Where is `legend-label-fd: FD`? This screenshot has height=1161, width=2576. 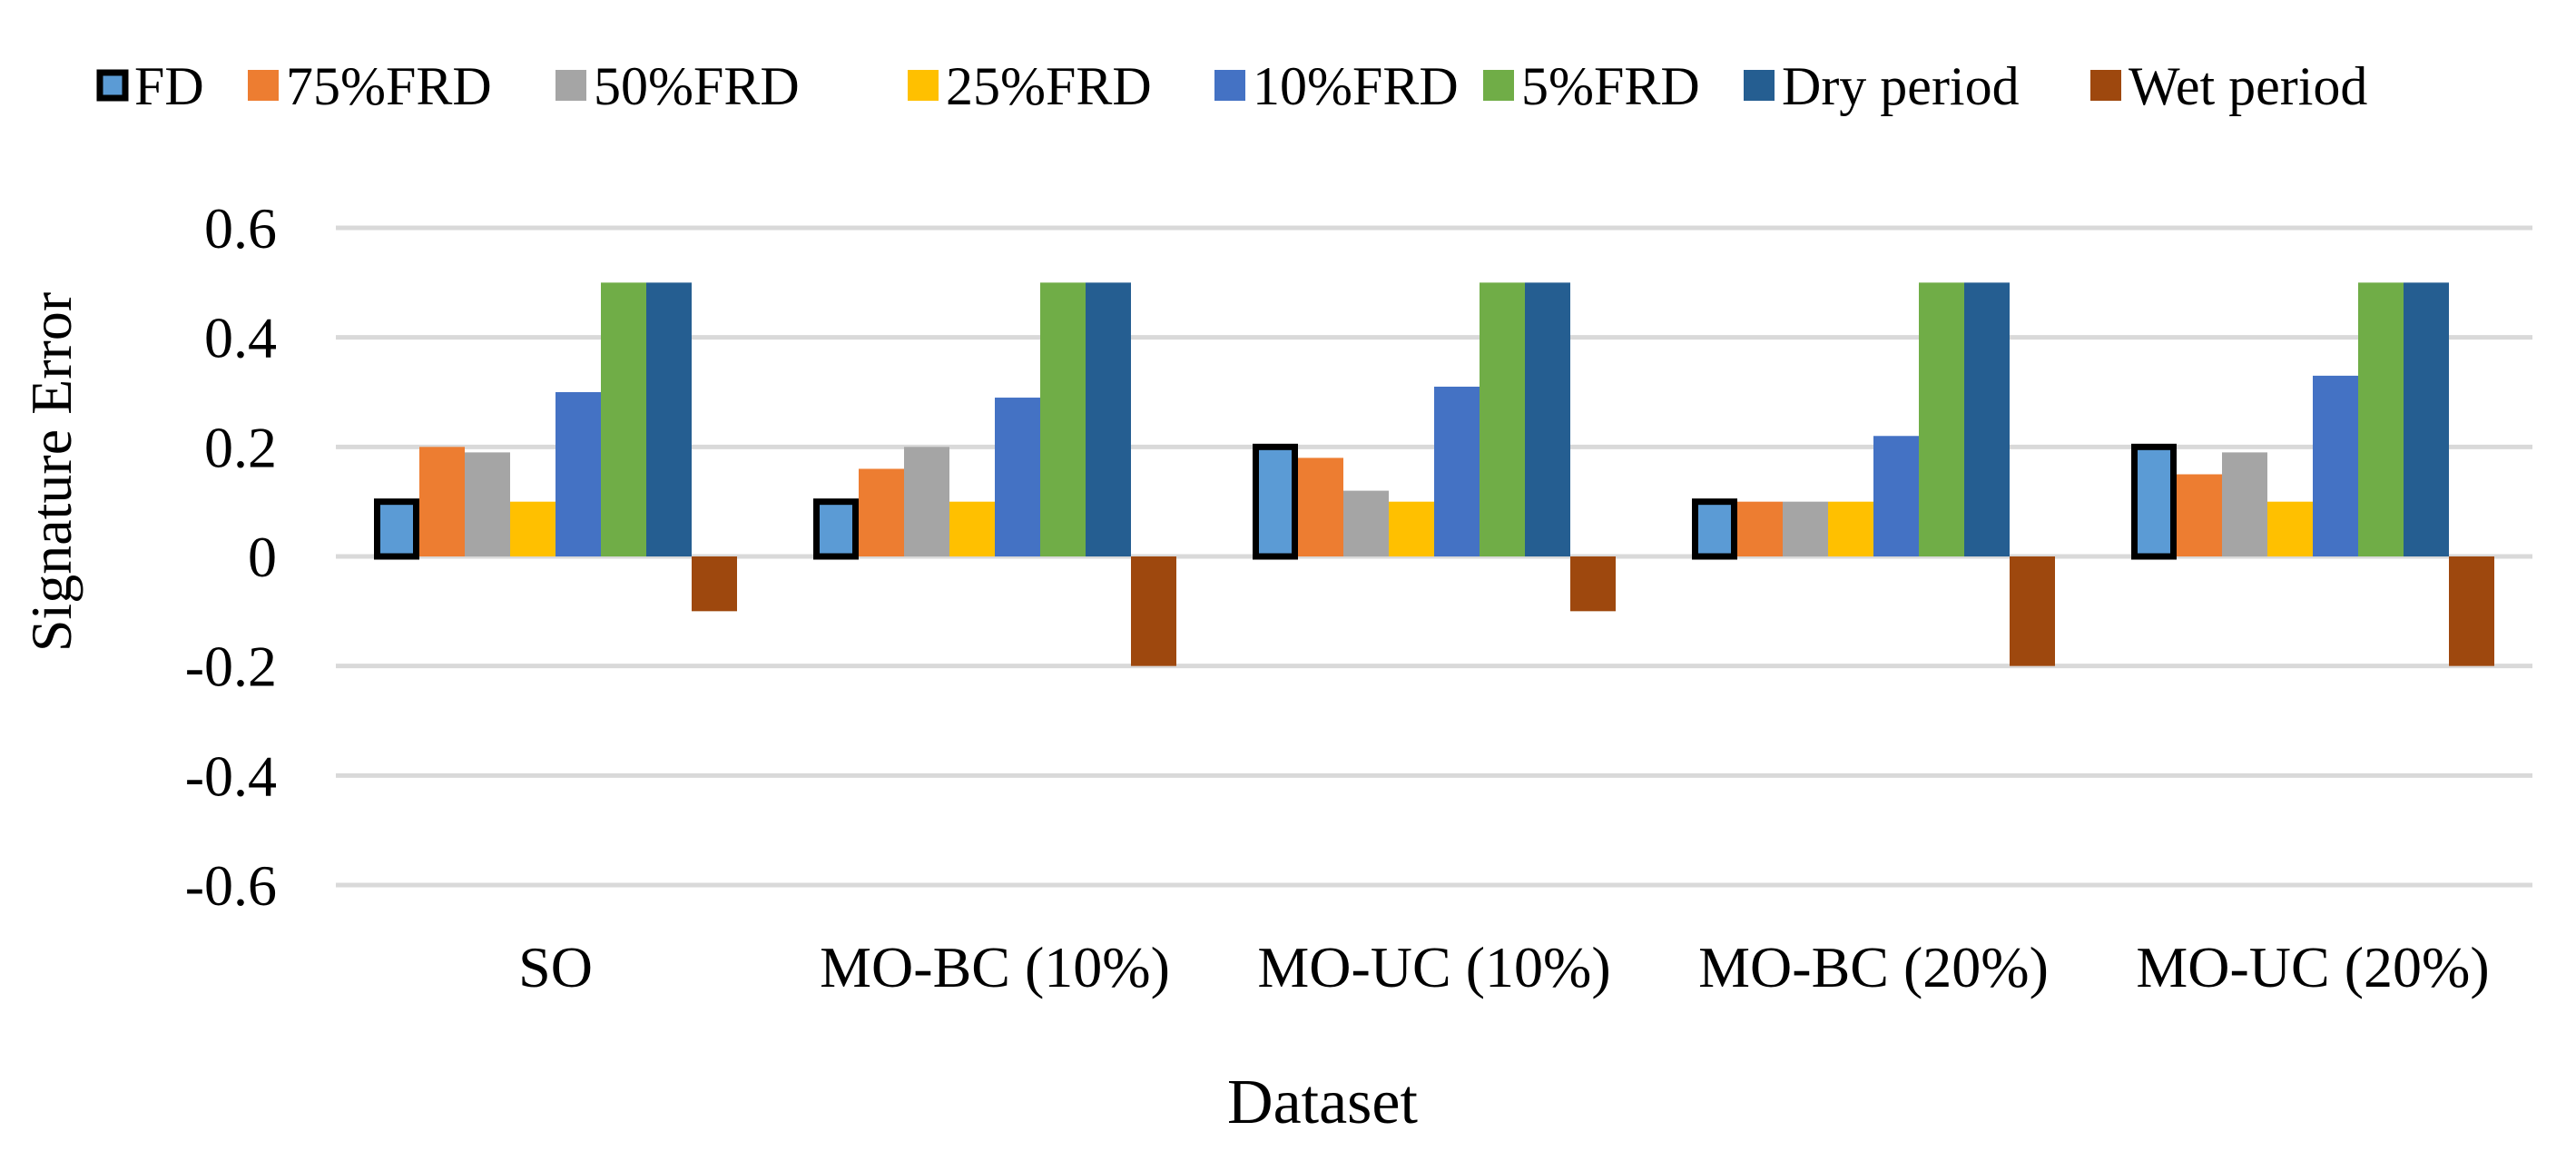
legend-label-fd: FD is located at coordinates (169, 86).